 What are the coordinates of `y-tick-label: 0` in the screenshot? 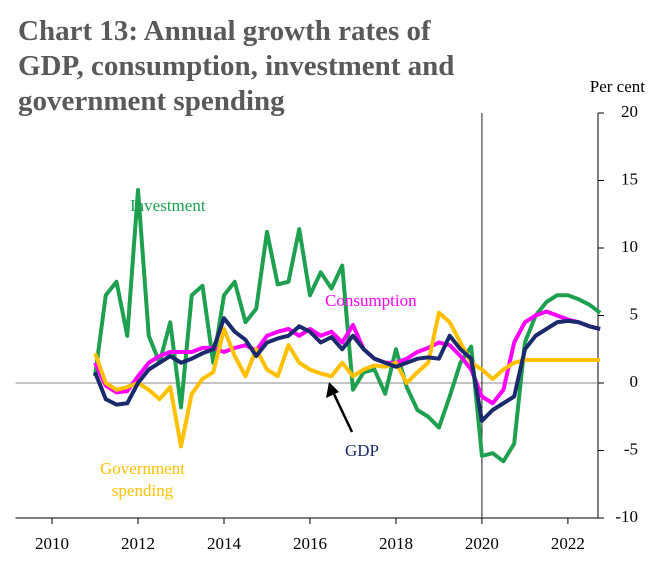 It's located at (634, 381).